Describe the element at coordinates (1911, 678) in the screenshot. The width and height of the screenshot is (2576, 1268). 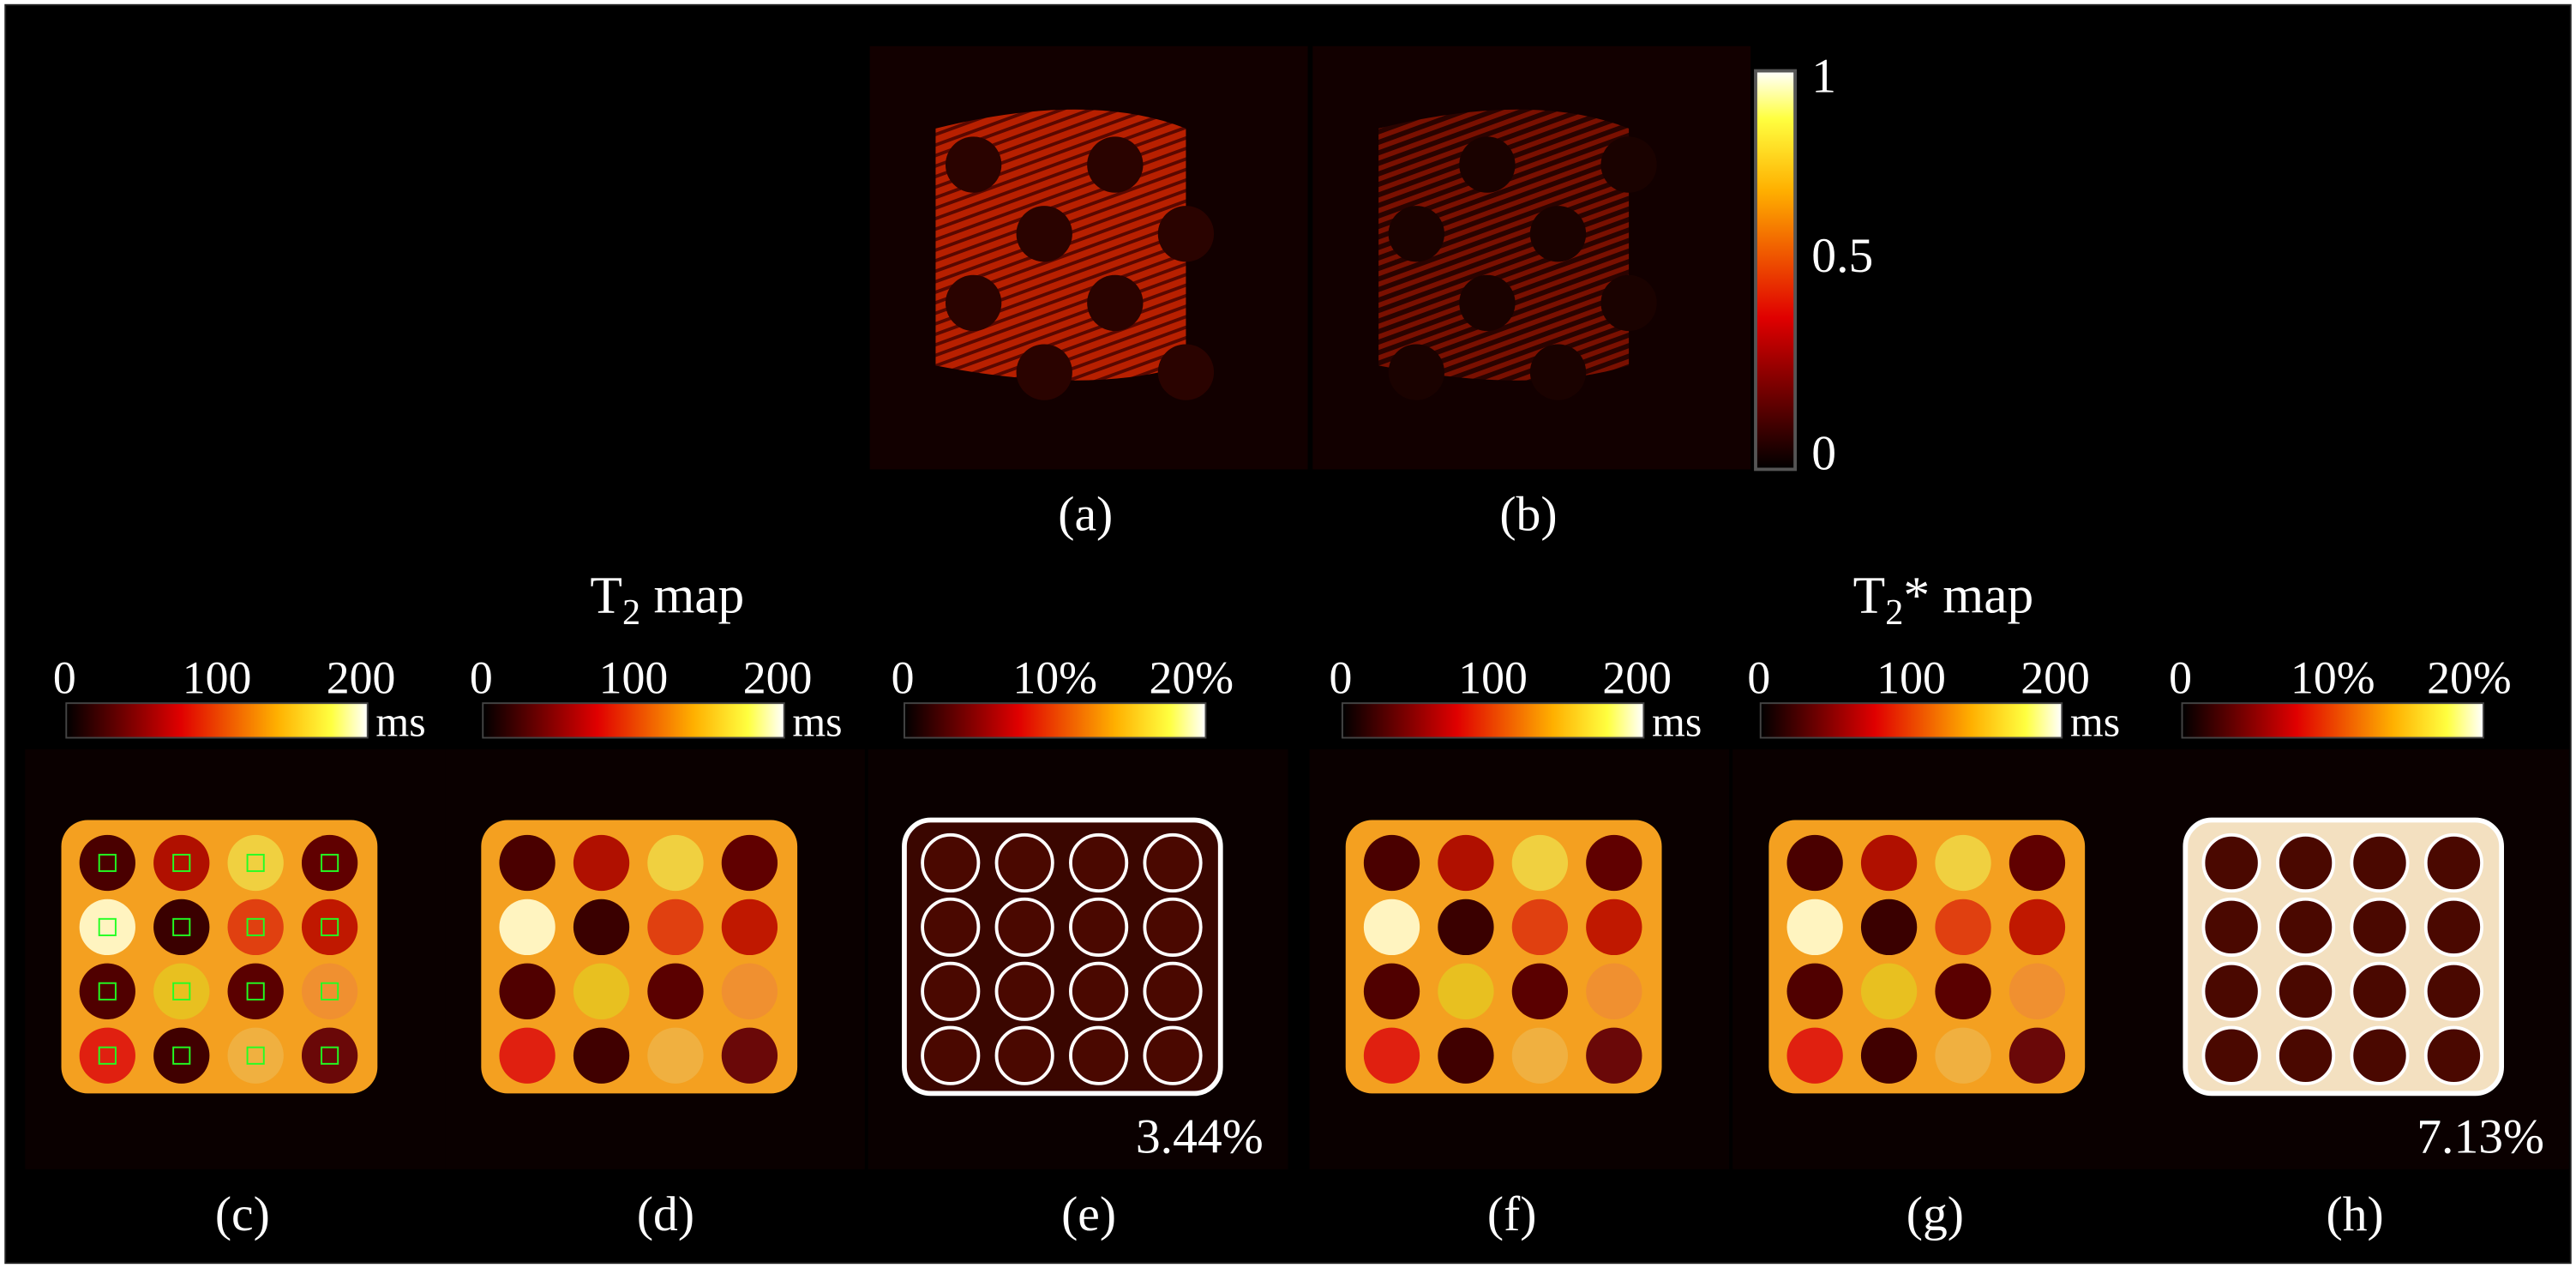
I see `colorbar-tick-label: 100` at that location.